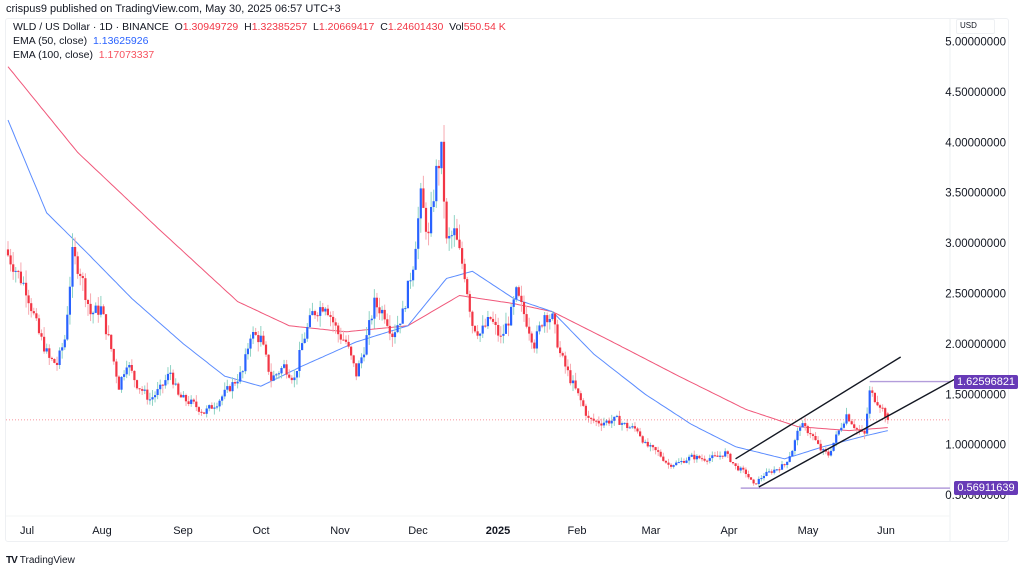 The image size is (1024, 570). I want to click on time-axis: Jul Aug Sep Oct Nov Dec 2025 Feb Mar Apr May Jun, so click(457, 531).